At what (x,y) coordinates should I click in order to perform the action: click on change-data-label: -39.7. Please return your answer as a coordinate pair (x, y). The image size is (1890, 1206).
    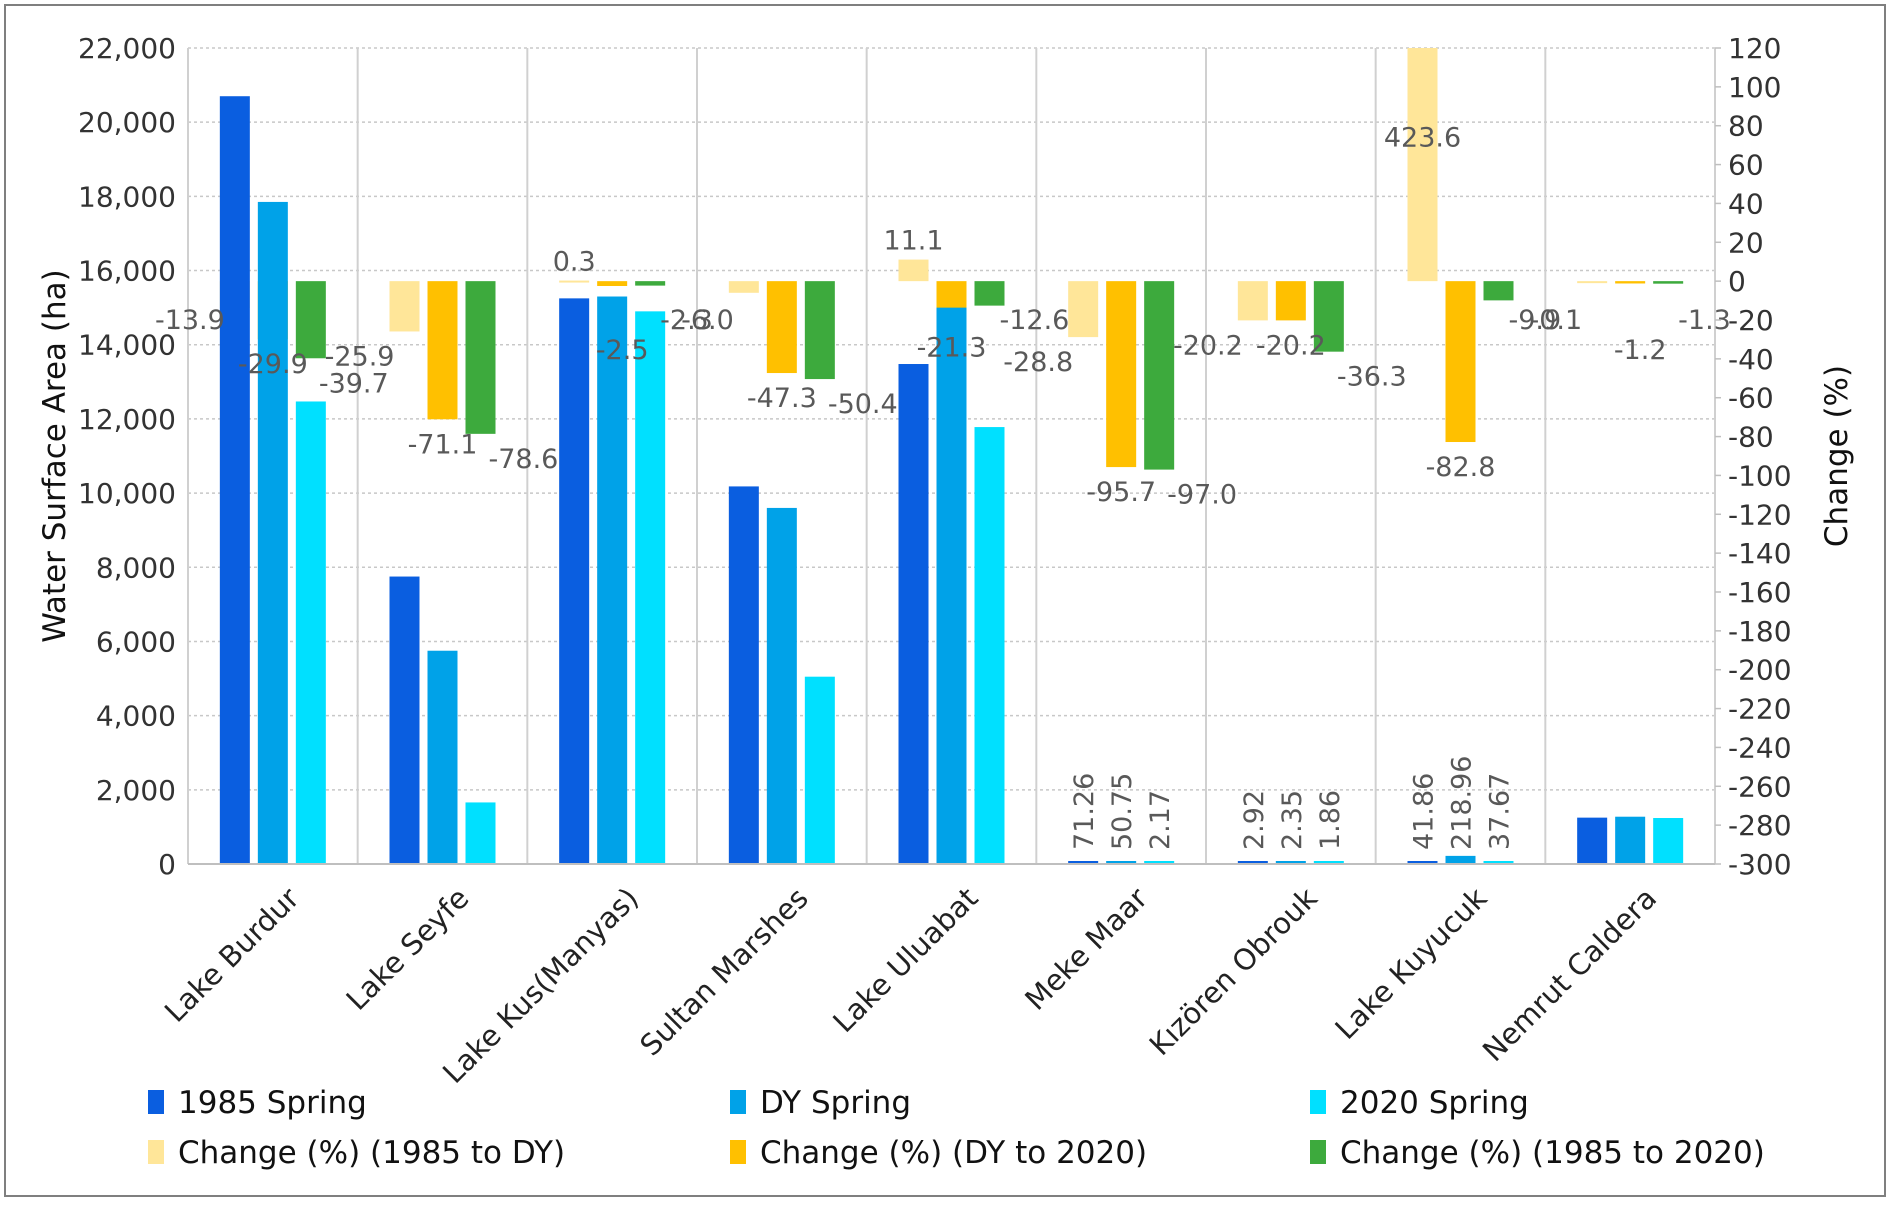
    Looking at the image, I should click on (354, 383).